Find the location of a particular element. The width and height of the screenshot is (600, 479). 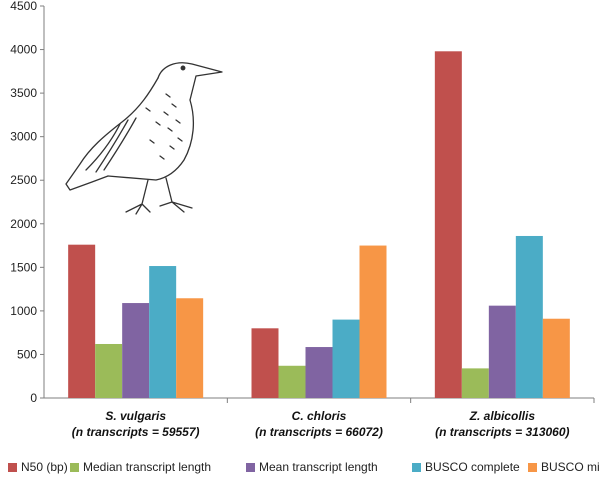

legend-label: Median transcript length is located at coordinates (147, 467).